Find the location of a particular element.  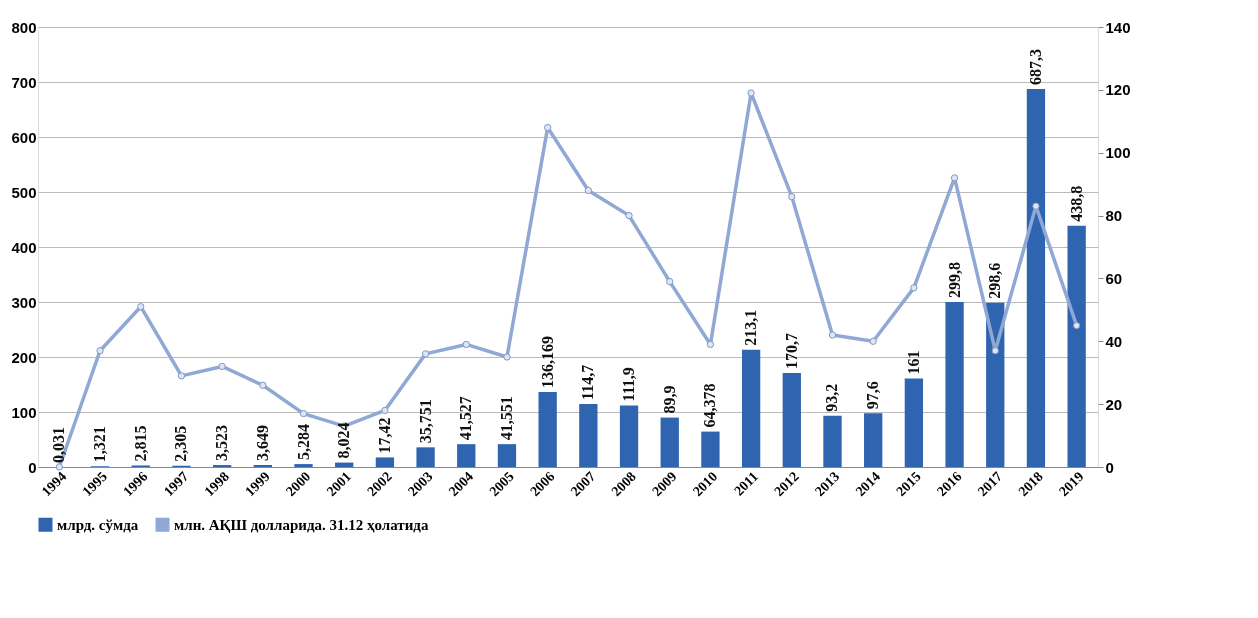

y2-tick-label: 80 is located at coordinates (1114, 216).